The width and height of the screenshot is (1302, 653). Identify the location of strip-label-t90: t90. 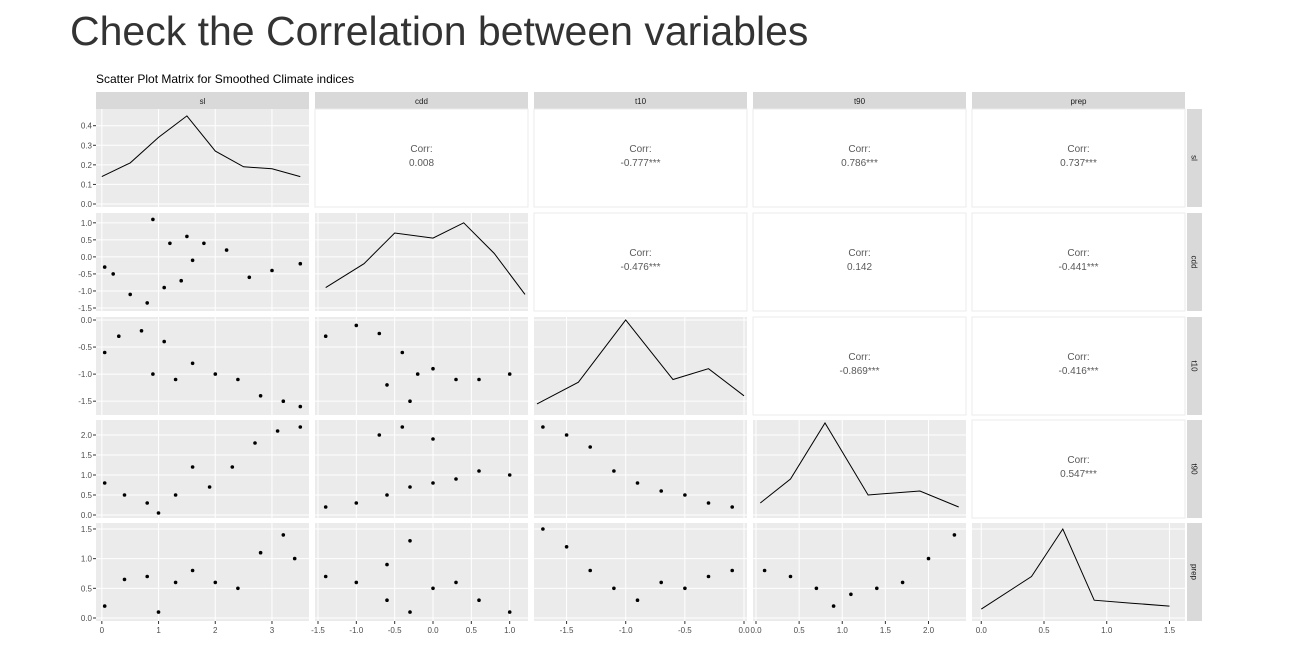
(860, 101).